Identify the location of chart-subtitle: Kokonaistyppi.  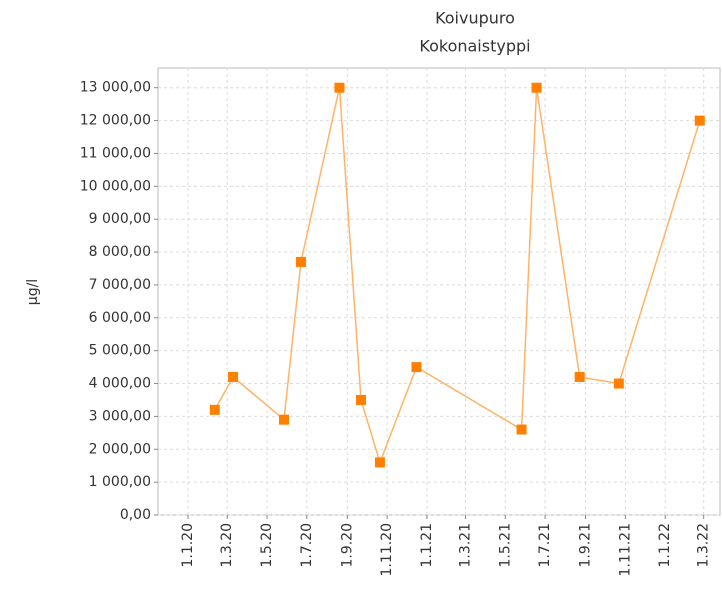
(474, 46).